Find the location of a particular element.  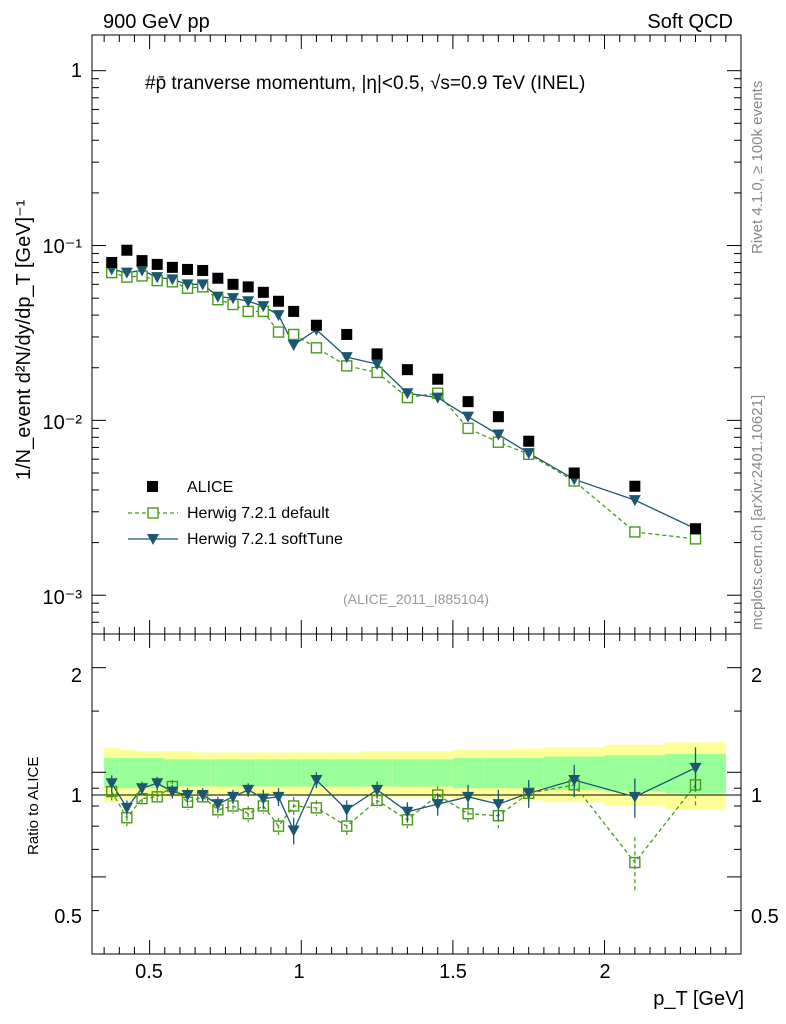

mcplots-label: mcplots.cern.ch [arXiv:2401.10621] is located at coordinates (757, 512).